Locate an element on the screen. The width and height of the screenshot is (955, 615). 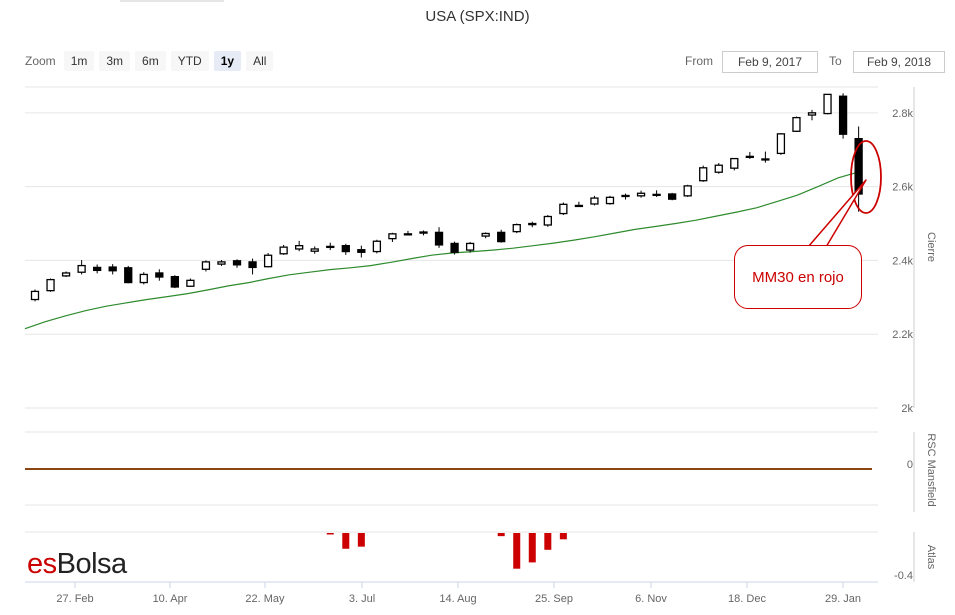
to-date-input: Feb 9, 2018 is located at coordinates (899, 62).